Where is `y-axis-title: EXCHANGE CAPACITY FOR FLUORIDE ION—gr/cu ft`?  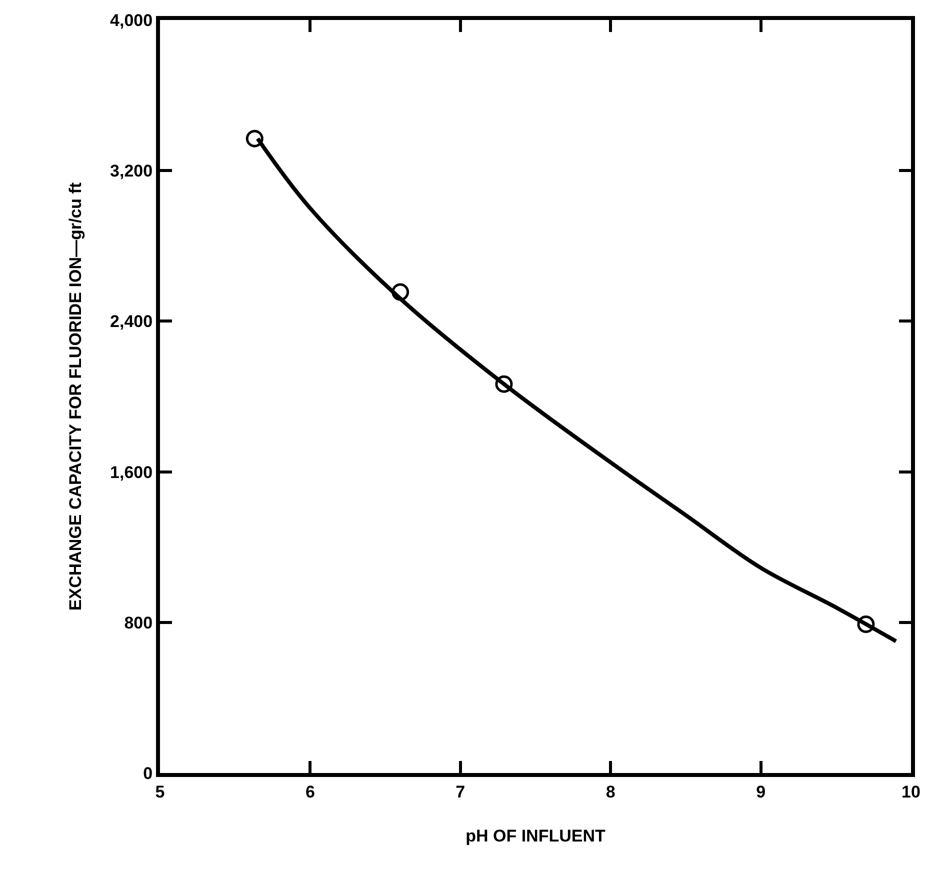 y-axis-title: EXCHANGE CAPACITY FOR FLUORIDE ION—gr/cu ft is located at coordinates (76, 396).